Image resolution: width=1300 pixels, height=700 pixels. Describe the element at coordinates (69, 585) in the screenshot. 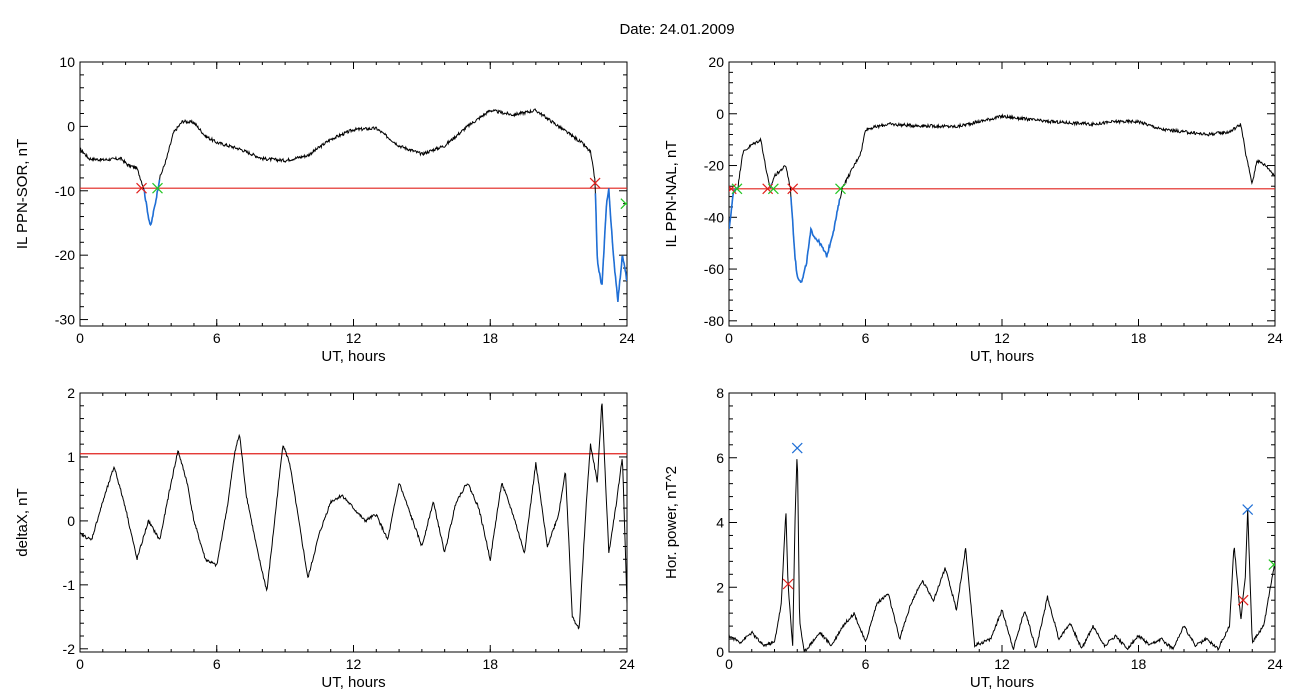

I see `y-tick-label: -1` at that location.